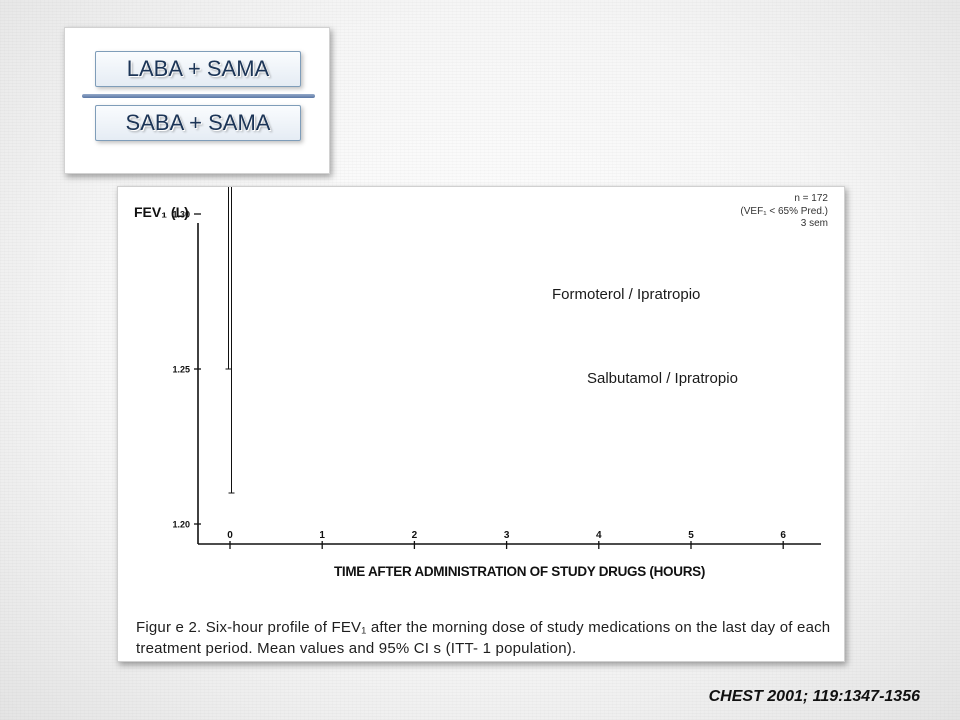 The height and width of the screenshot is (720, 960). I want to click on x-tick-label: 4, so click(599, 535).